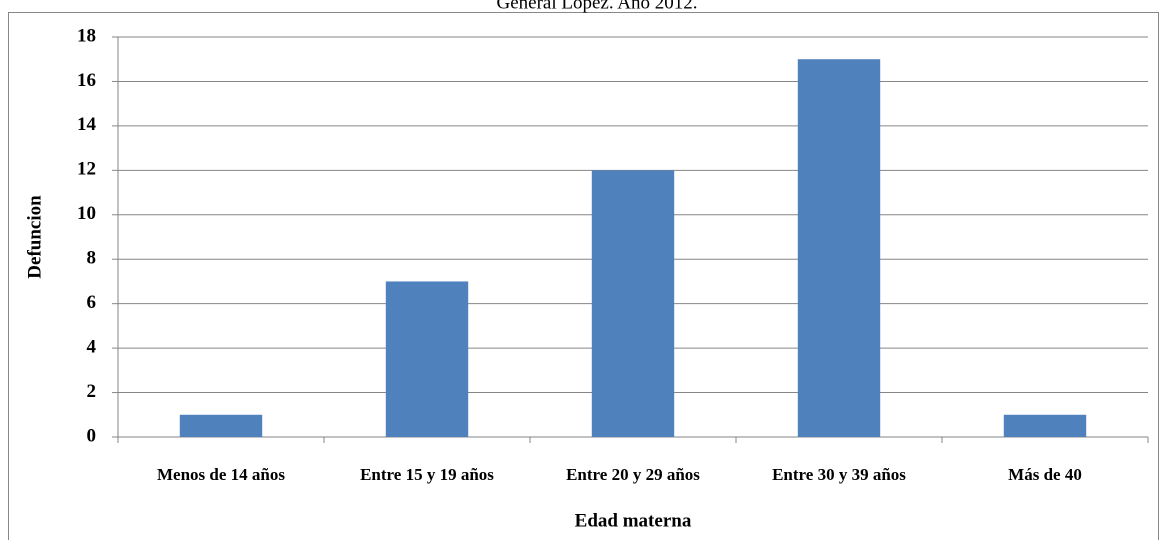 Image resolution: width=1166 pixels, height=540 pixels. Describe the element at coordinates (86, 35) in the screenshot. I see `y-tick-label: 18` at that location.